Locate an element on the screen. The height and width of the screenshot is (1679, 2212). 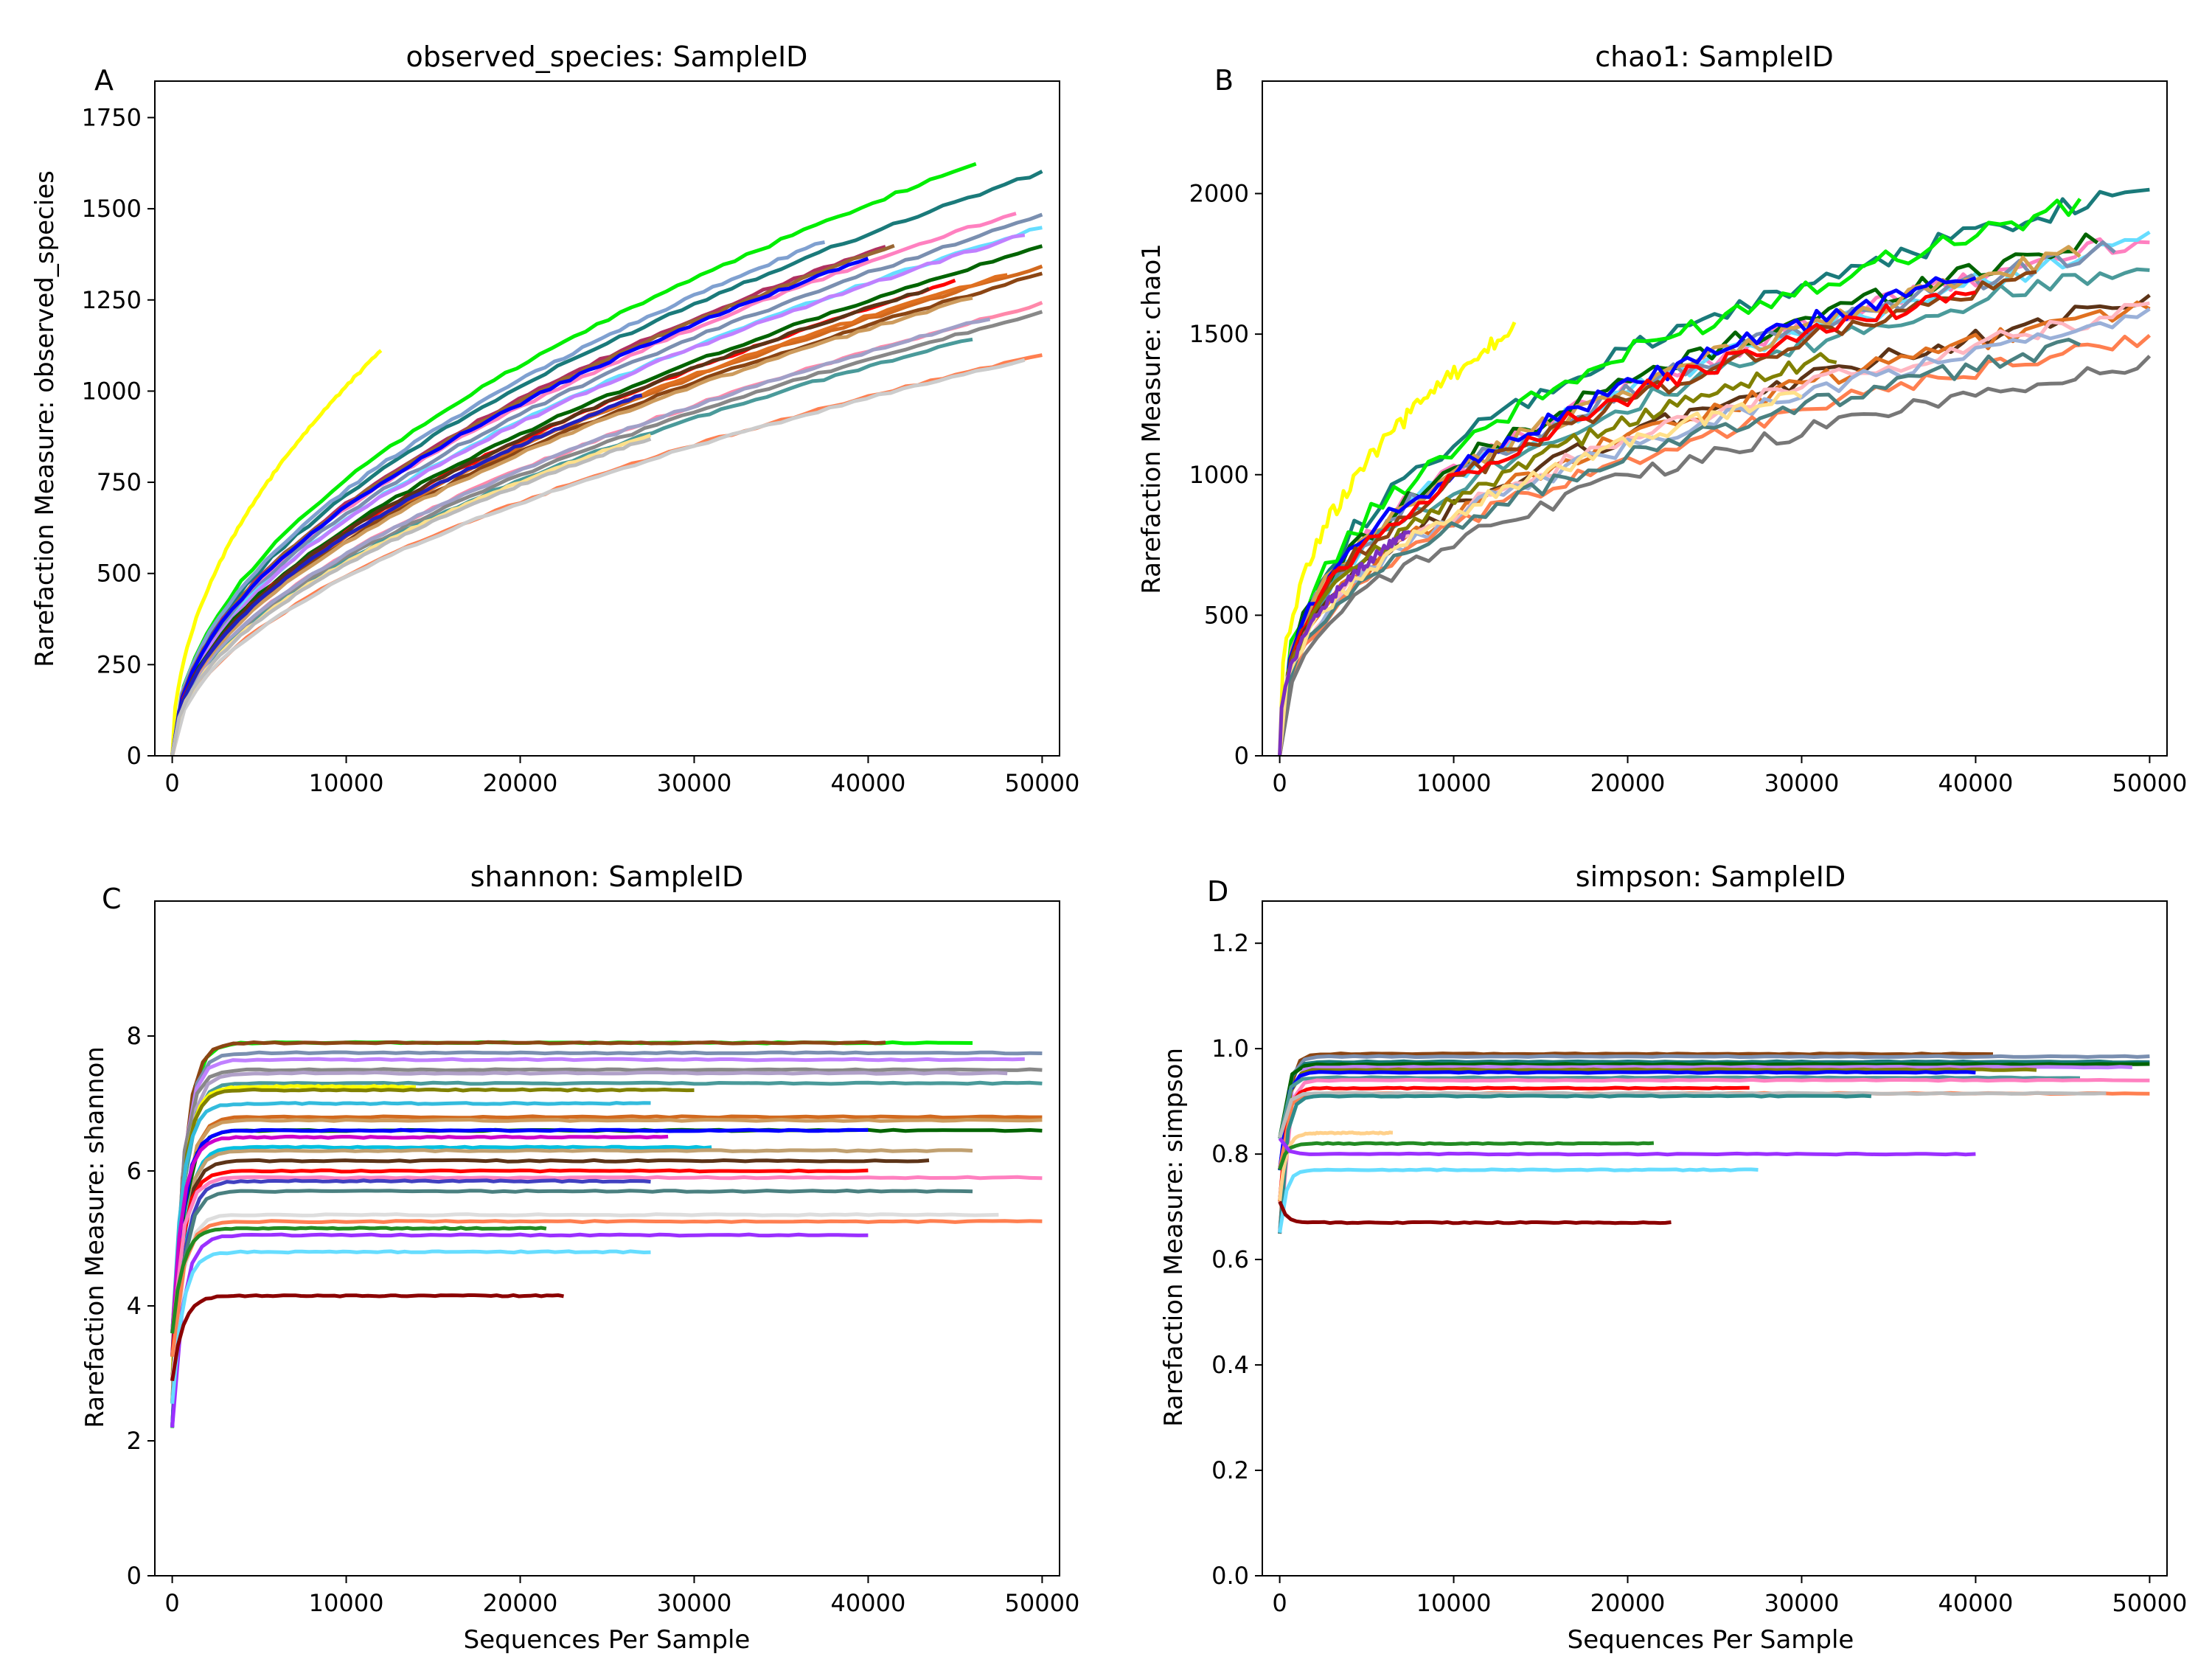
y-tick-label: 1500 is located at coordinates (1219, 334).